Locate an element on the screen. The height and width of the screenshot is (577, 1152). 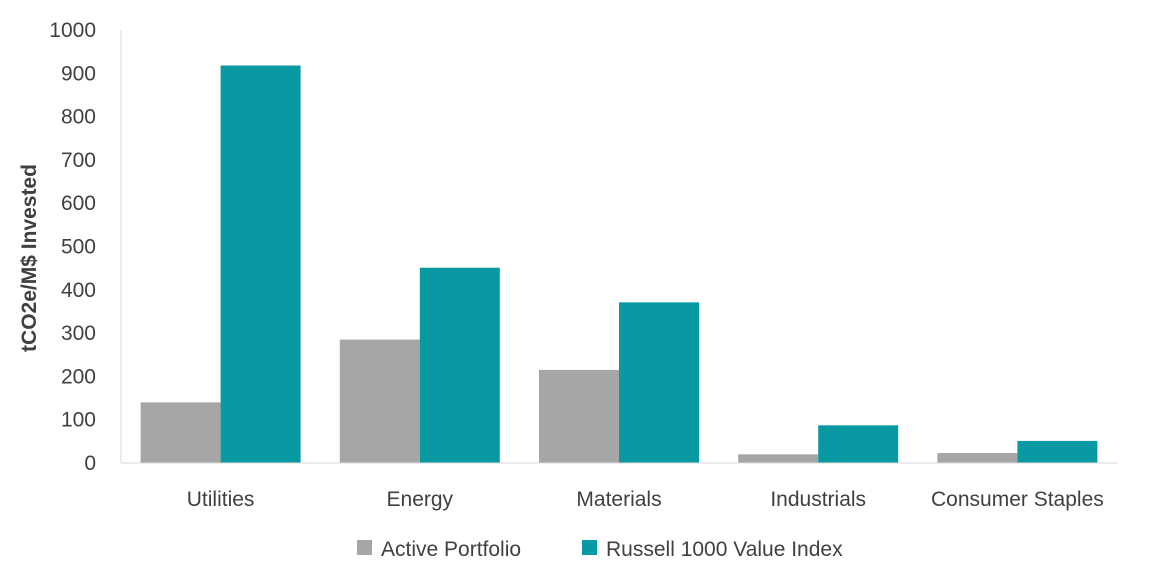
y-tick-label: 500 is located at coordinates (78, 247).